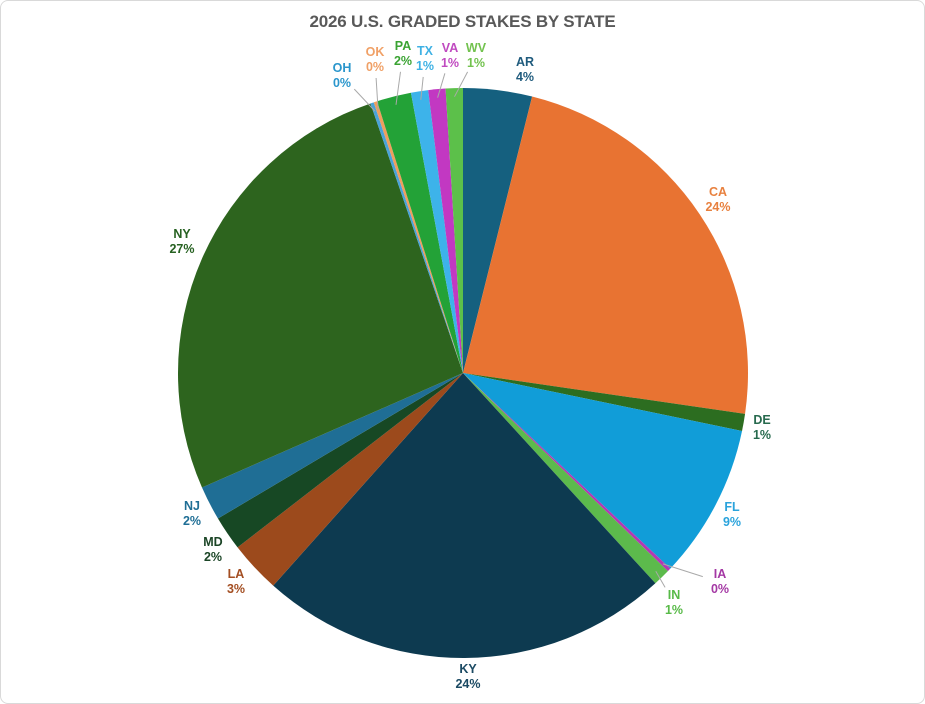  I want to click on pie-slice-OK, so click(418, 237).